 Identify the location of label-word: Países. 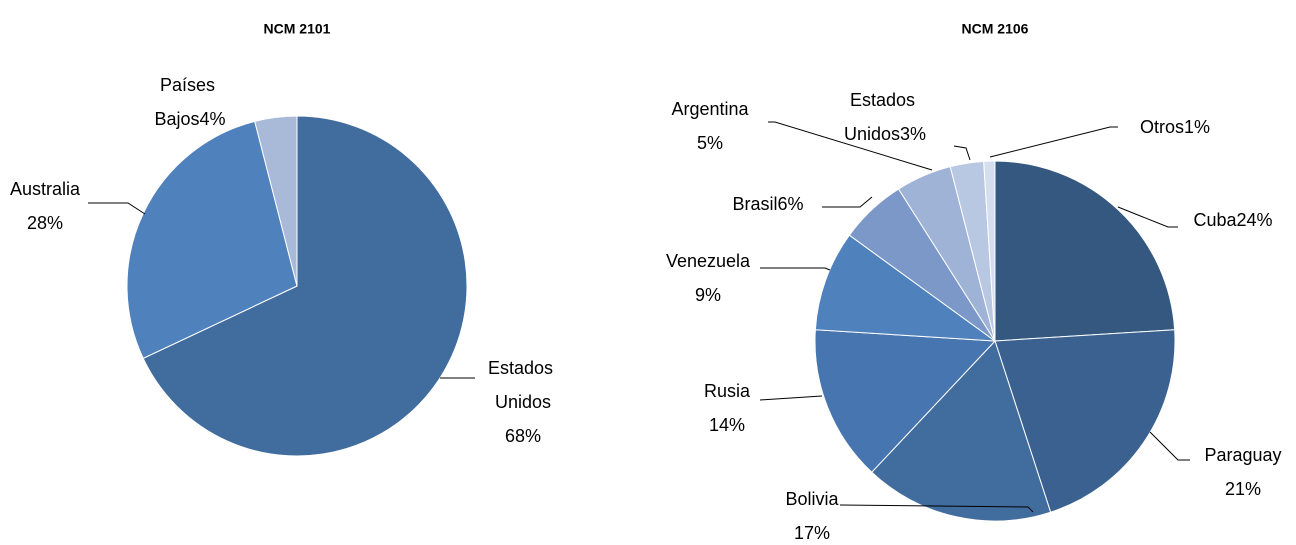
(190, 85).